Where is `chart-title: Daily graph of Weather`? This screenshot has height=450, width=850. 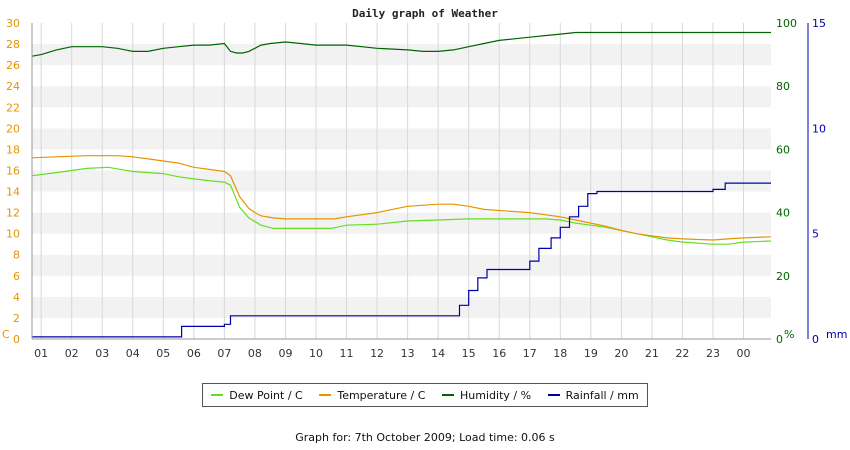
chart-title: Daily graph of Weather is located at coordinates (425, 13).